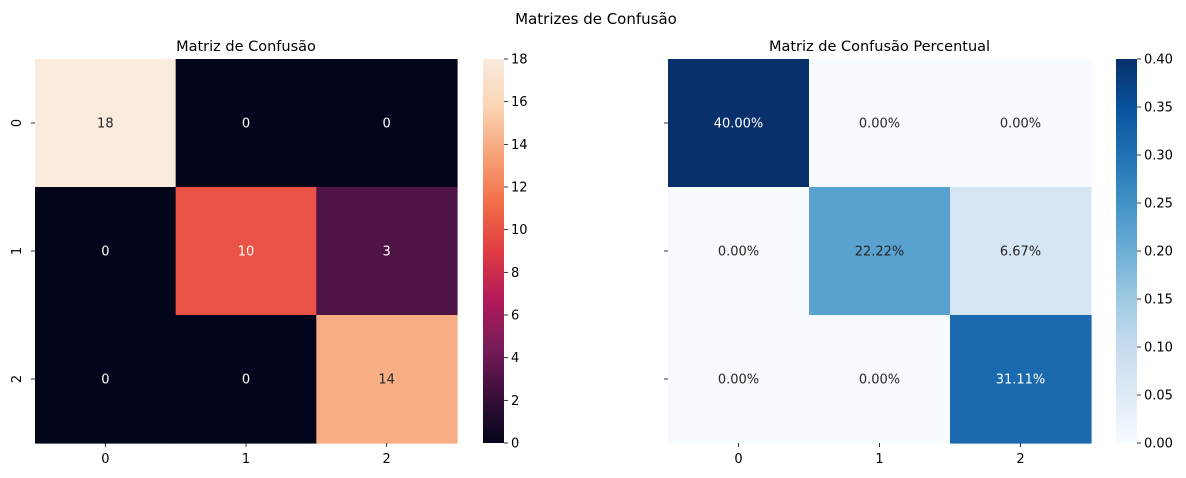 This screenshot has height=478, width=1186. I want to click on cell-label: 18, so click(105, 124).